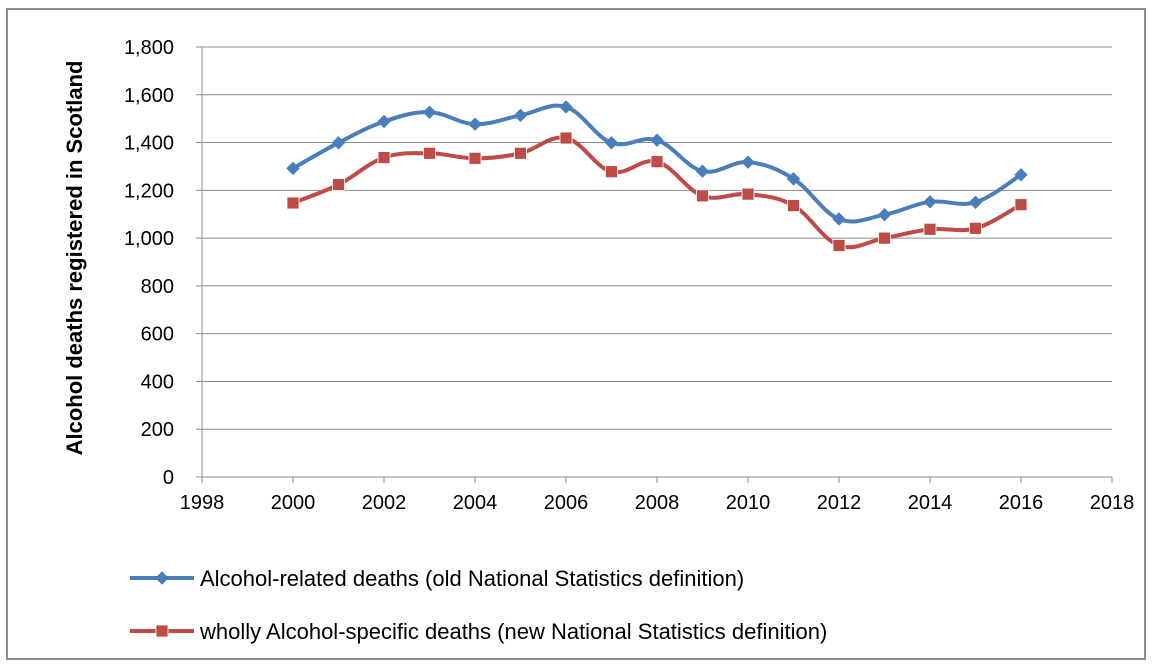  Describe the element at coordinates (384, 503) in the screenshot. I see `x-tick-label: 2002` at that location.